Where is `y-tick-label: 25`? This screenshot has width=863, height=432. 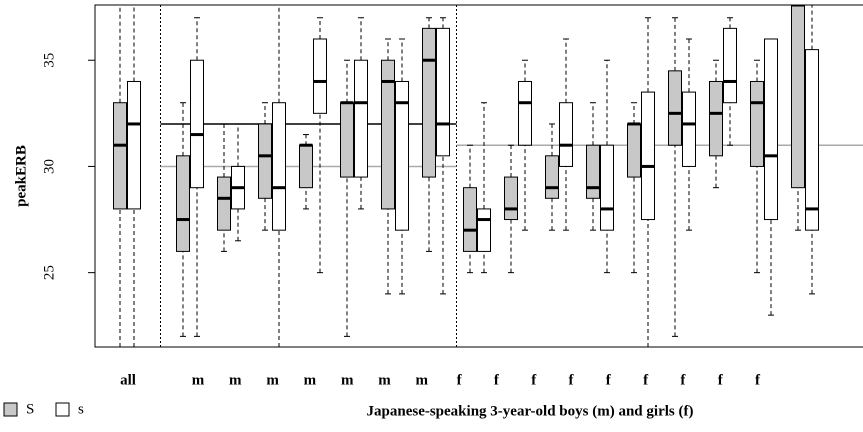
y-tick-label: 25 is located at coordinates (49, 272).